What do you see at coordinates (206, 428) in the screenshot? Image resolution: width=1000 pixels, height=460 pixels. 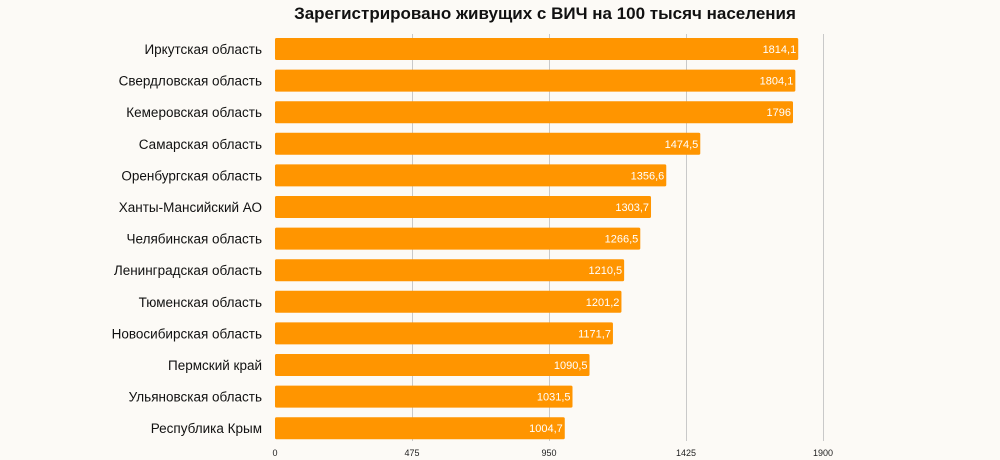 I see `category-label: Республика Крым` at bounding box center [206, 428].